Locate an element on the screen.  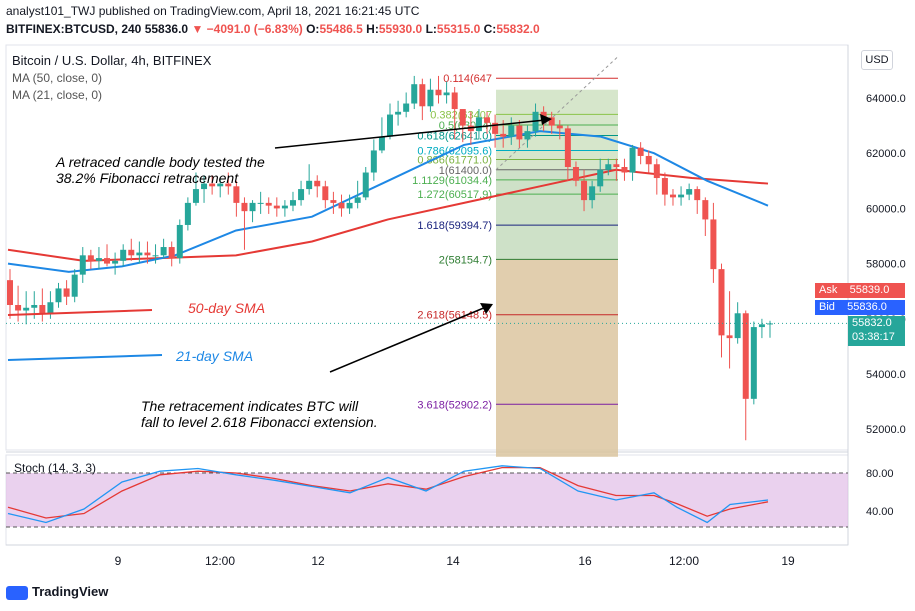
arrow-extension-head is located at coordinates (486, 308).